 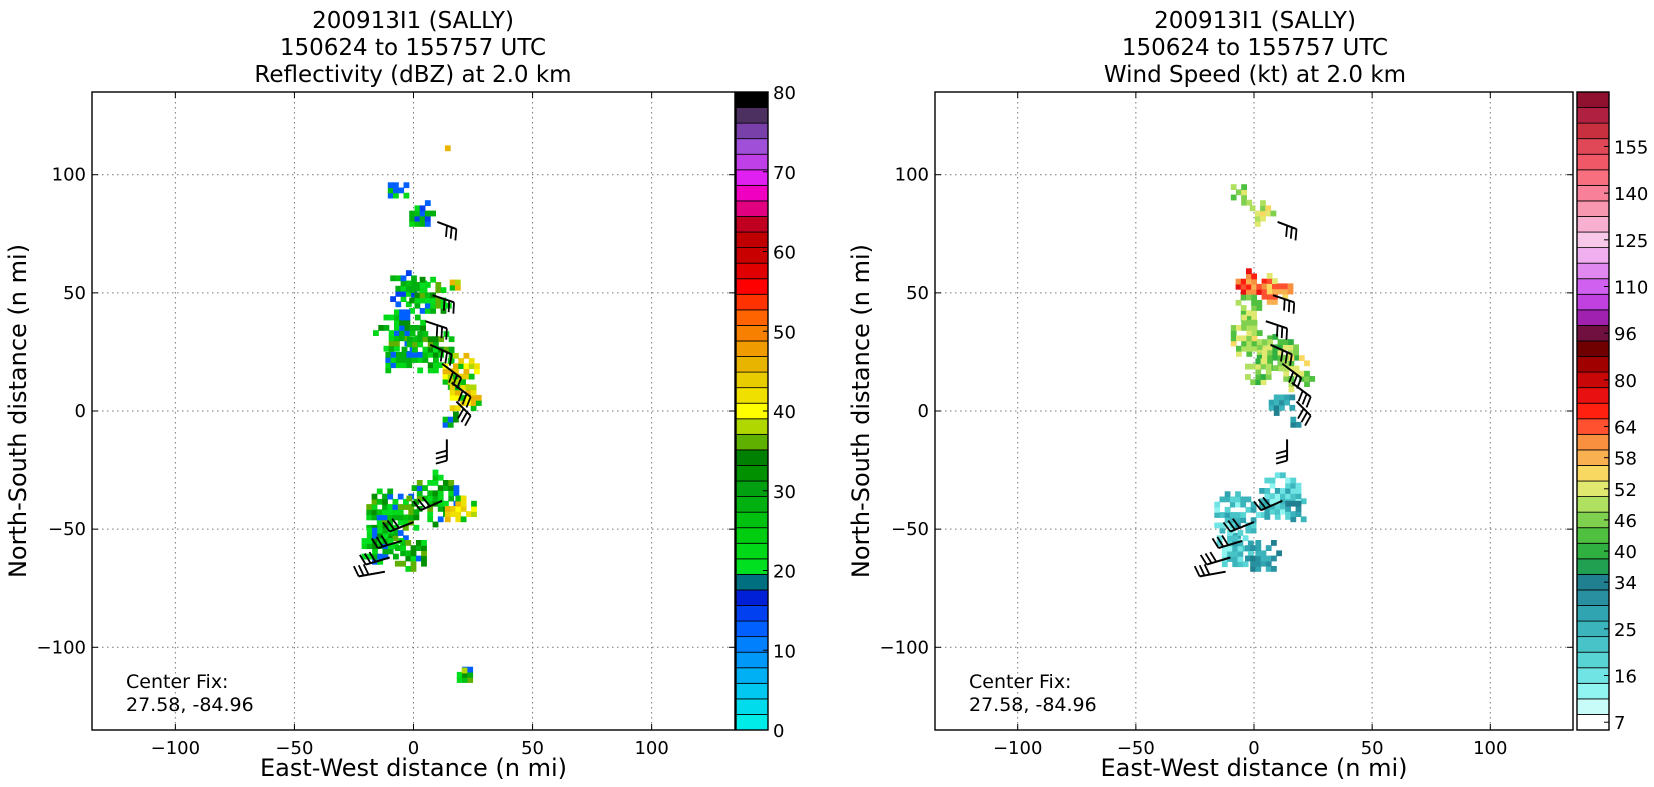 I want to click on colorbar-tick-label: 25, so click(x=1625, y=630).